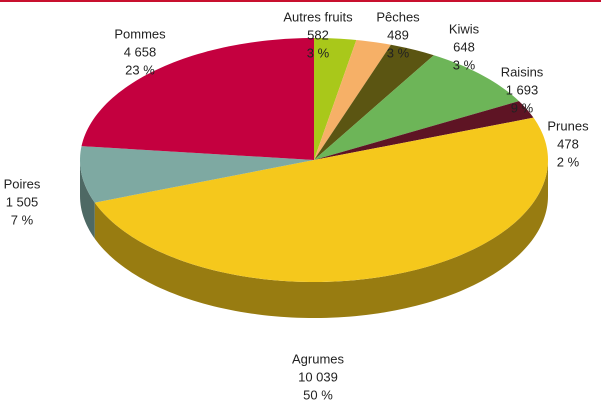 The width and height of the screenshot is (601, 404). Describe the element at coordinates (87, 199) in the screenshot. I see `slice-side` at that location.